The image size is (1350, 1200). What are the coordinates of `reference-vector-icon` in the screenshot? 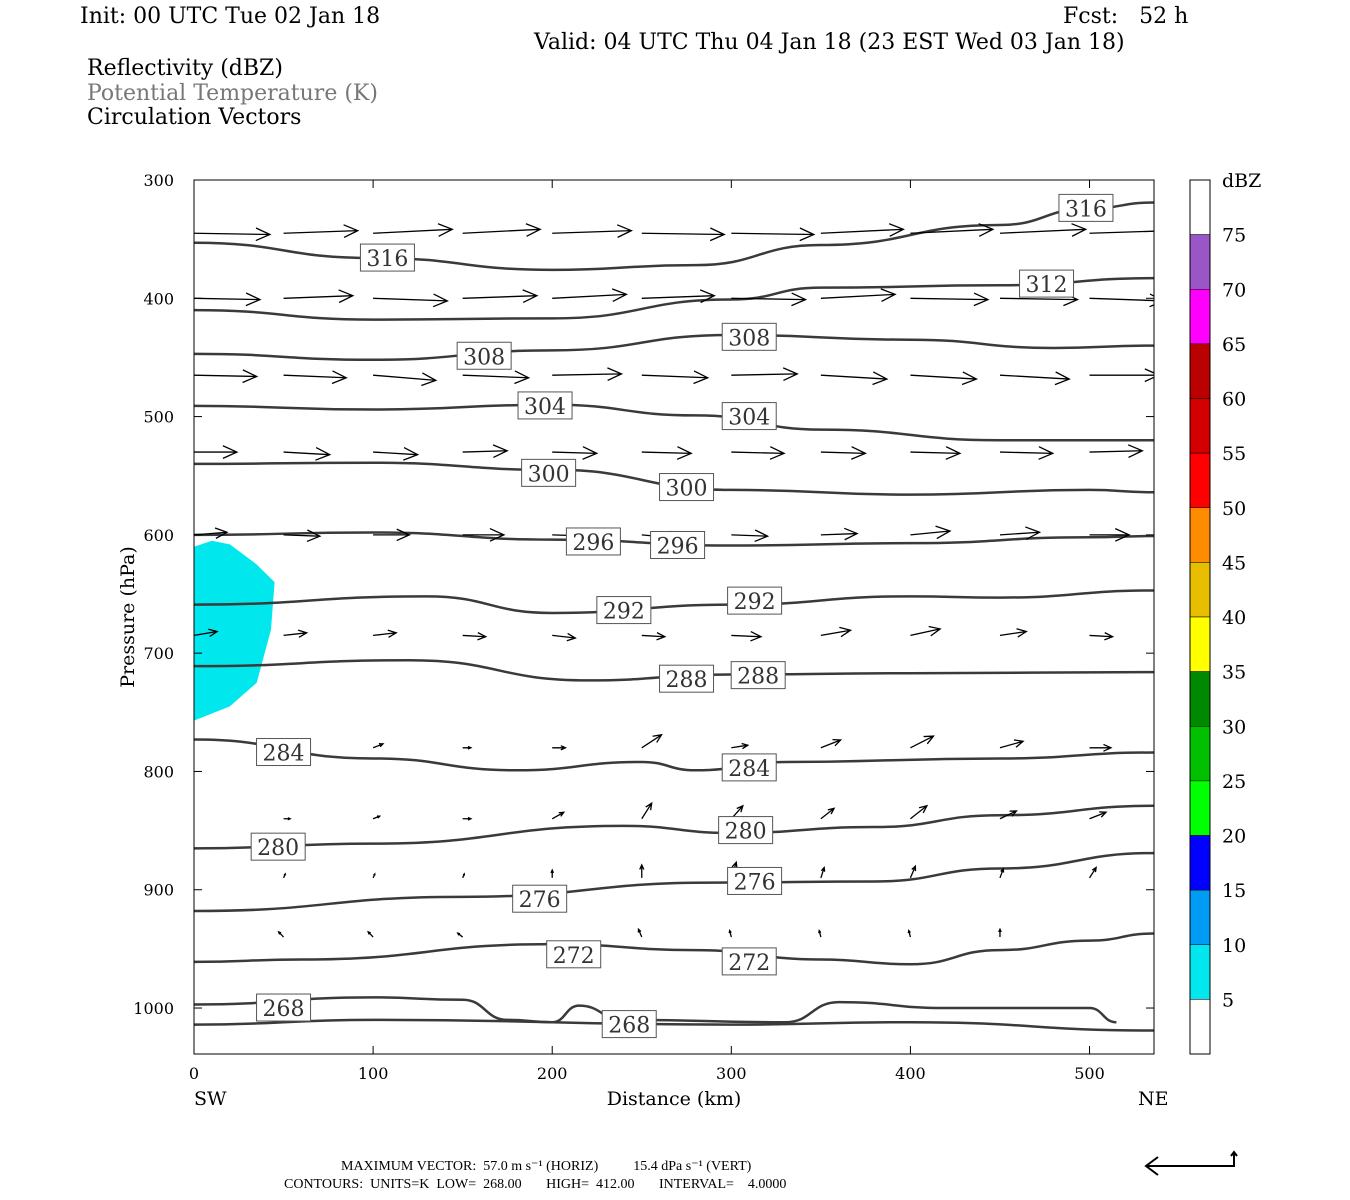 It's located at (1191, 1163).